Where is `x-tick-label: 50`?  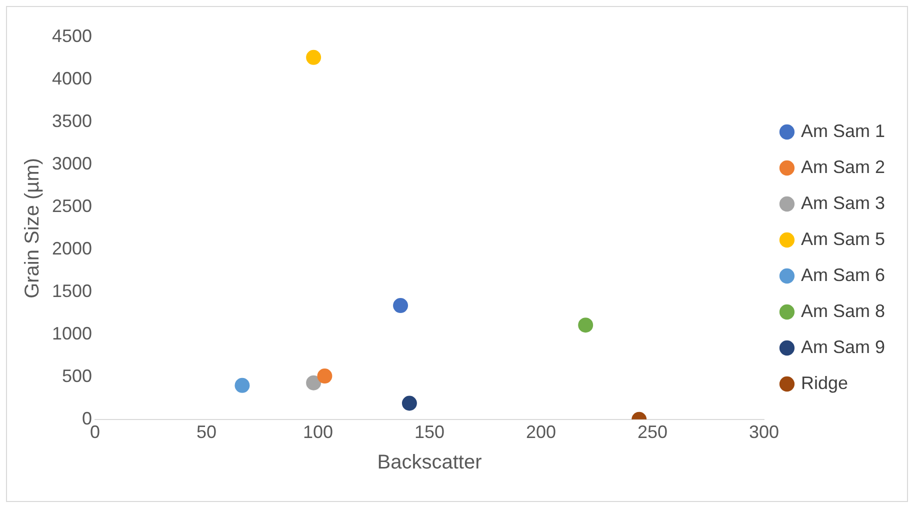
x-tick-label: 50 is located at coordinates (206, 432).